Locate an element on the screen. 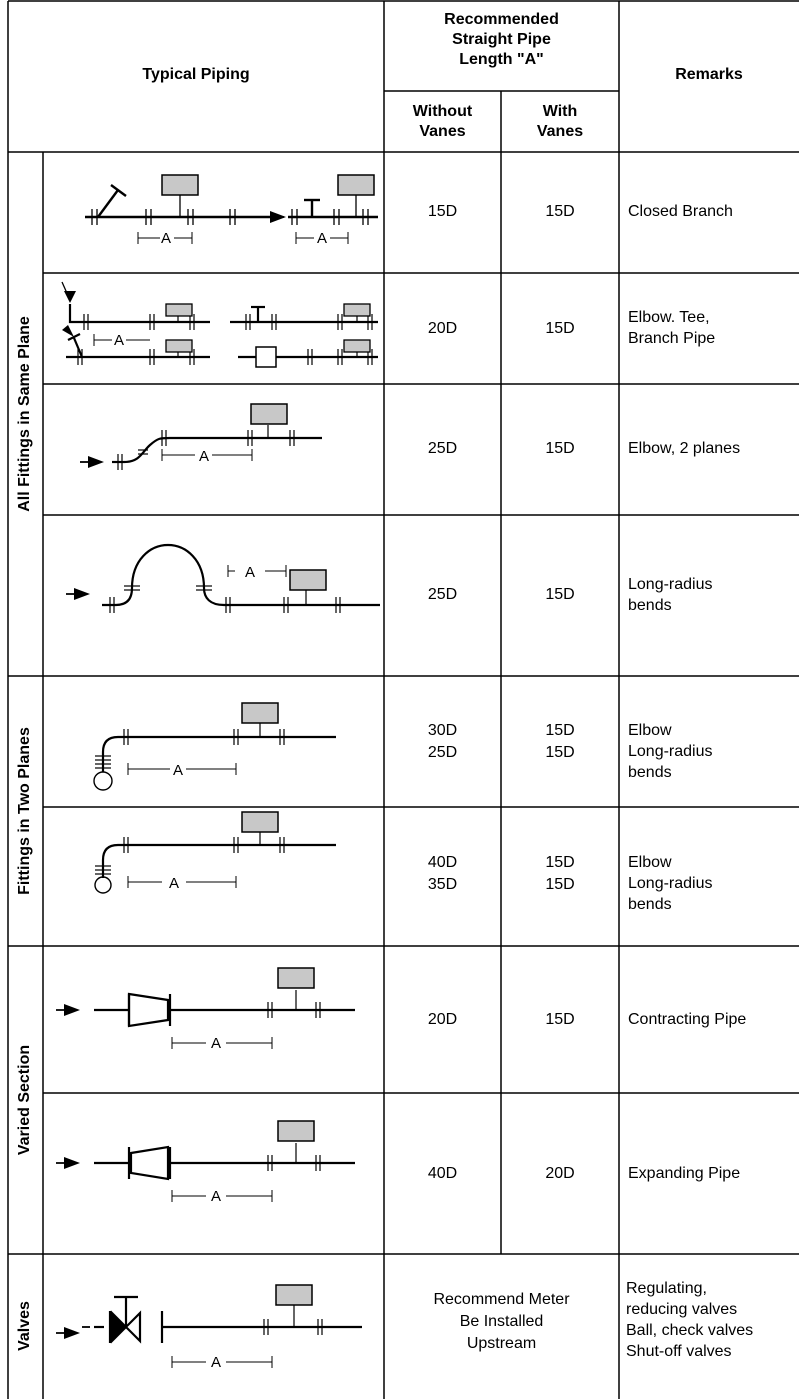 The width and height of the screenshot is (799, 1399). row-1-with-vanes: 15D is located at coordinates (560, 211).